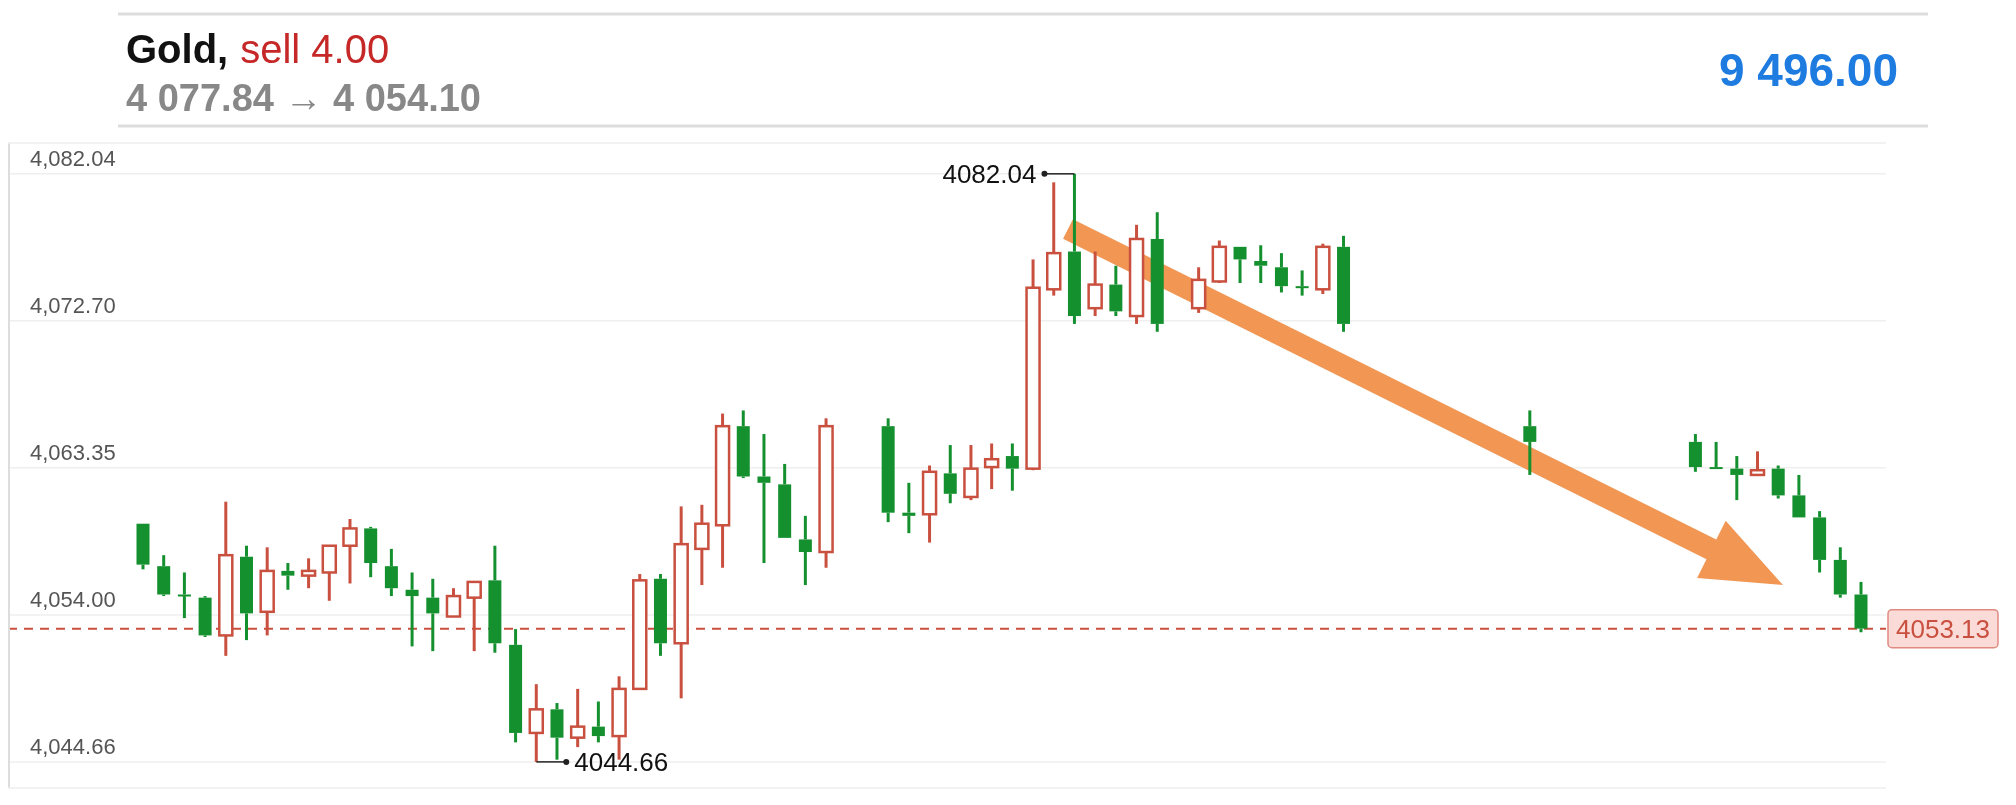  What do you see at coordinates (73, 599) in the screenshot?
I see `y-tick-label: 4,054.00` at bounding box center [73, 599].